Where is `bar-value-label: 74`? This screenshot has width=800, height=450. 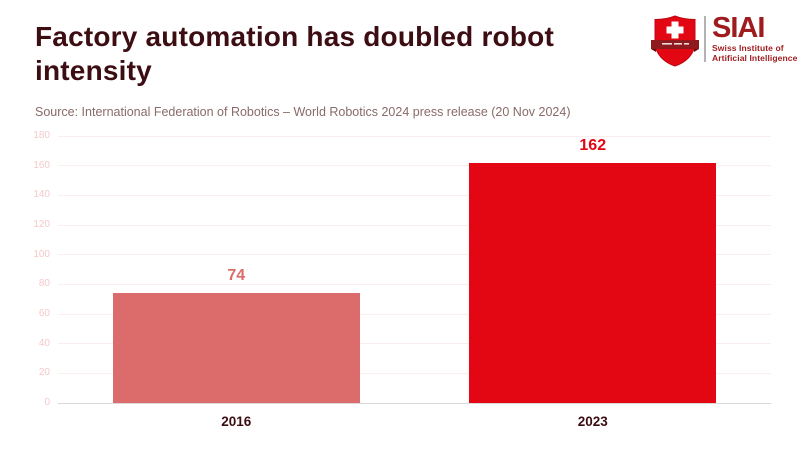 bar-value-label: 74 is located at coordinates (236, 276).